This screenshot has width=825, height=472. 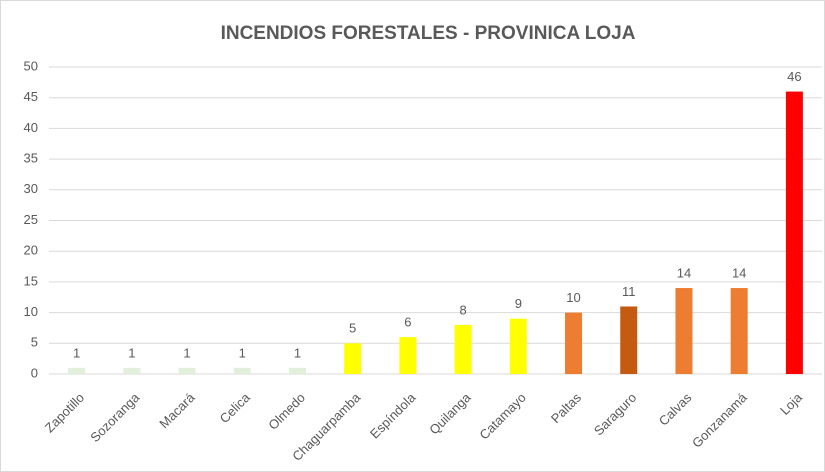 What do you see at coordinates (31, 158) in the screenshot?
I see `y-tick-label: 35` at bounding box center [31, 158].